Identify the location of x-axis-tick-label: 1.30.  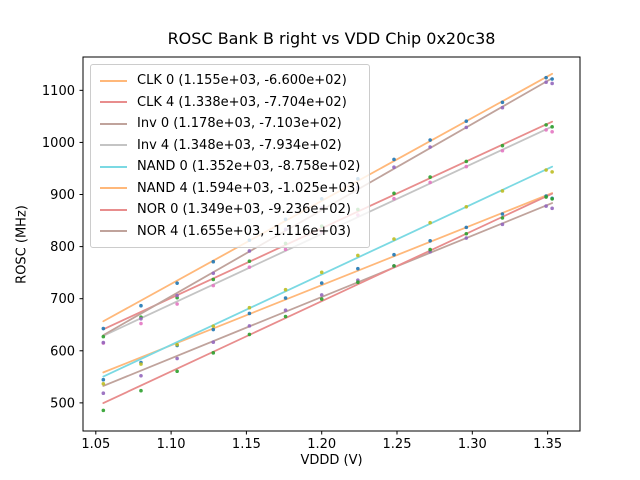
(472, 444).